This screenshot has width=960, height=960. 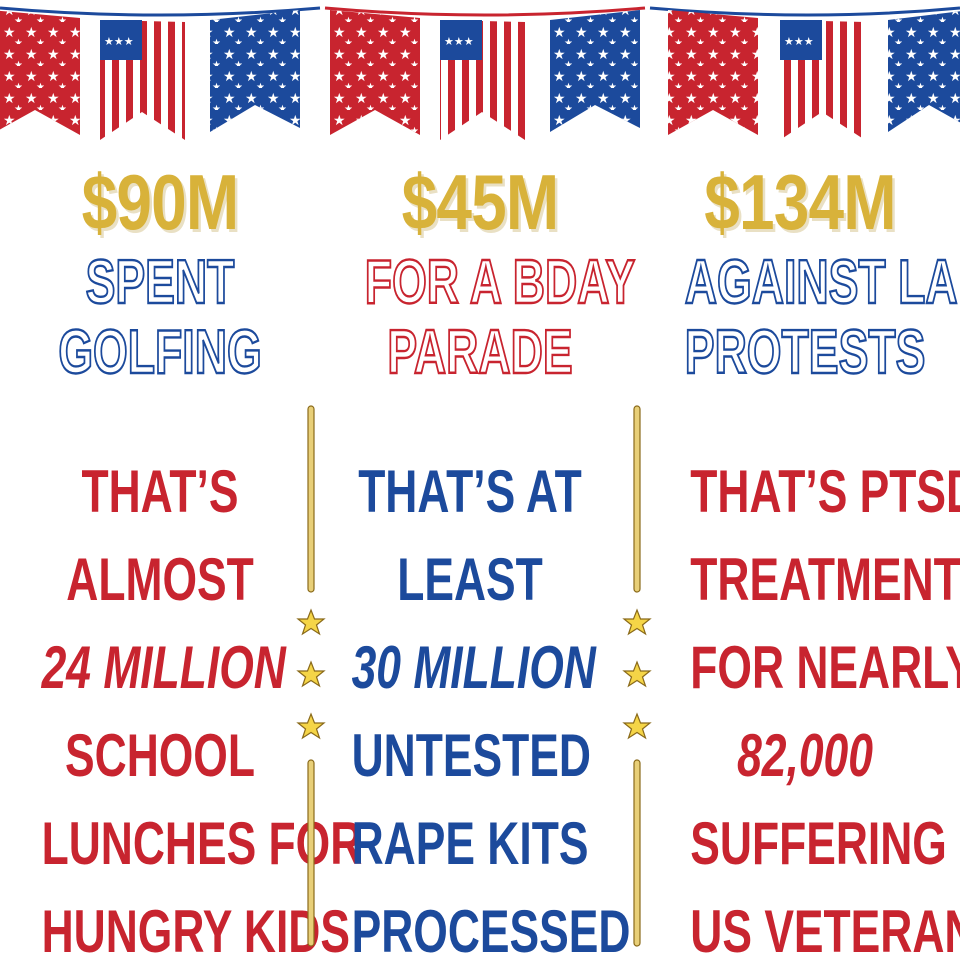 I want to click on golf-line-5: LUNCHES FOR, so click(x=202, y=843).